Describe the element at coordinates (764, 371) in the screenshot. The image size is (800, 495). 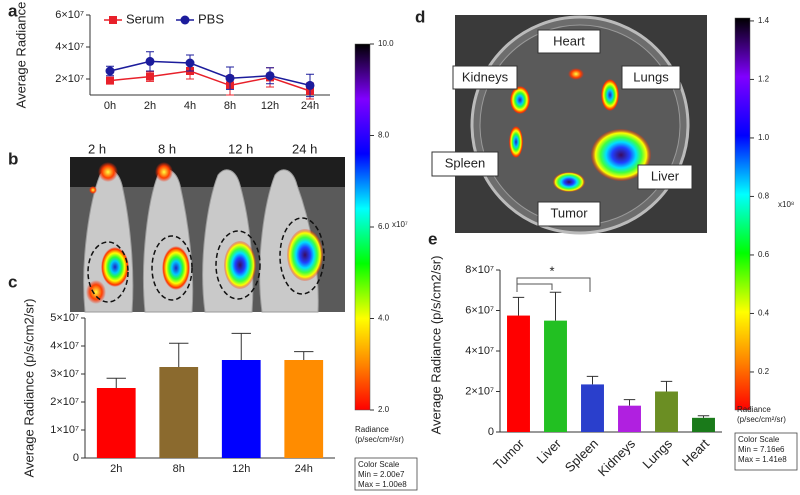
I see `y-tick-label: 0.2` at that location.